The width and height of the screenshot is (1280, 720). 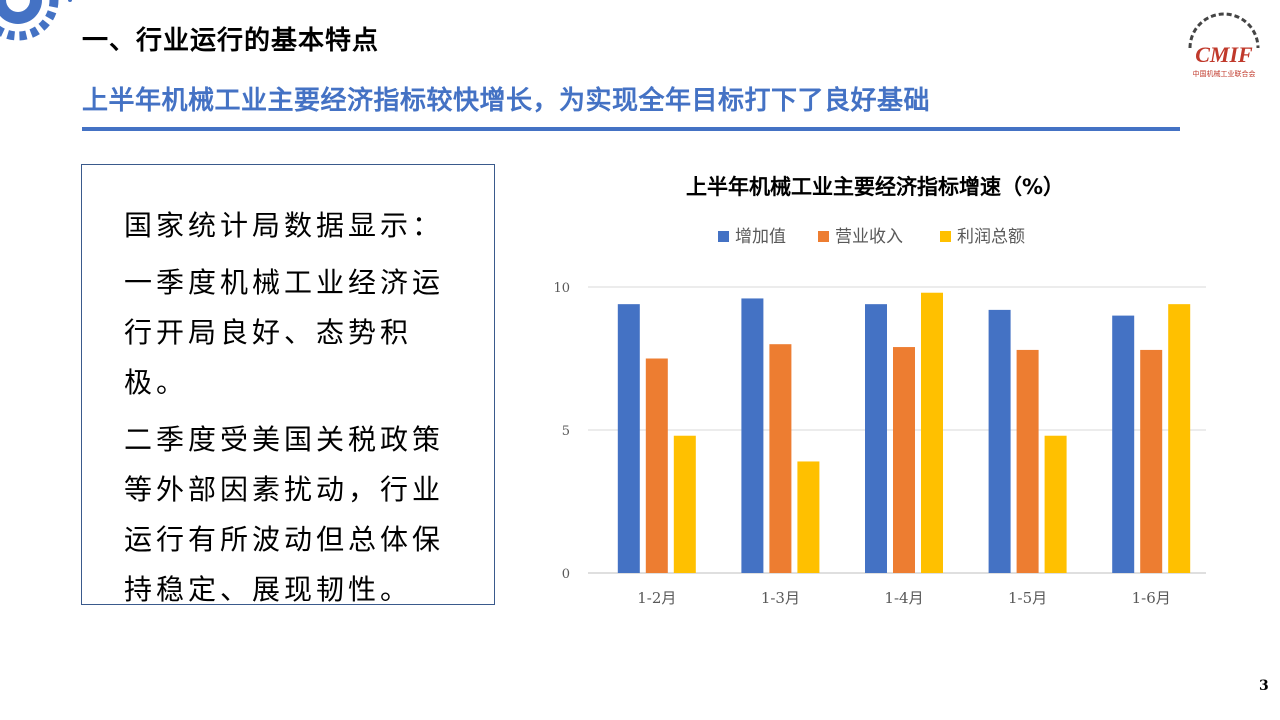 I want to click on title-divider, so click(x=631, y=129).